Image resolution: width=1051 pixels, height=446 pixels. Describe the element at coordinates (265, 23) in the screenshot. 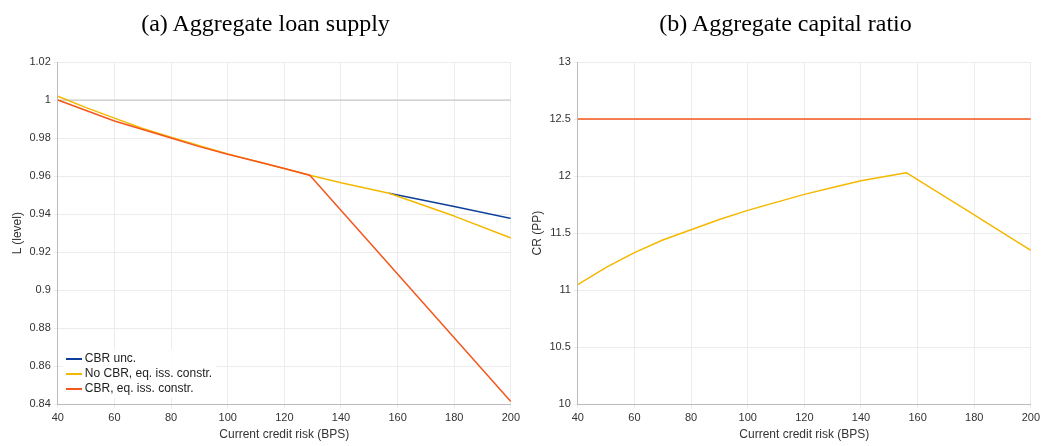

I see `chart-title: (a) Aggregate loan supply` at that location.